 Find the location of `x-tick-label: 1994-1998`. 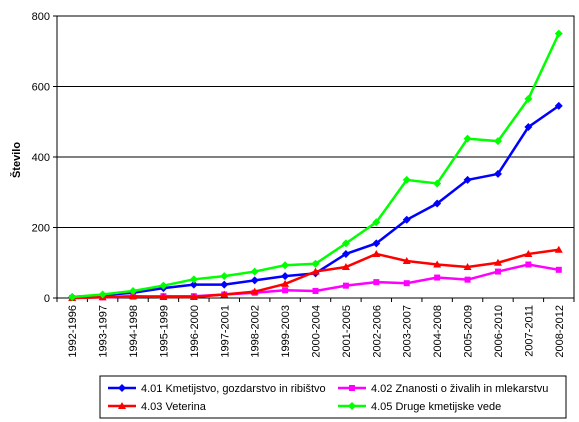

x-tick-label: 1994-1998 is located at coordinates (134, 331).